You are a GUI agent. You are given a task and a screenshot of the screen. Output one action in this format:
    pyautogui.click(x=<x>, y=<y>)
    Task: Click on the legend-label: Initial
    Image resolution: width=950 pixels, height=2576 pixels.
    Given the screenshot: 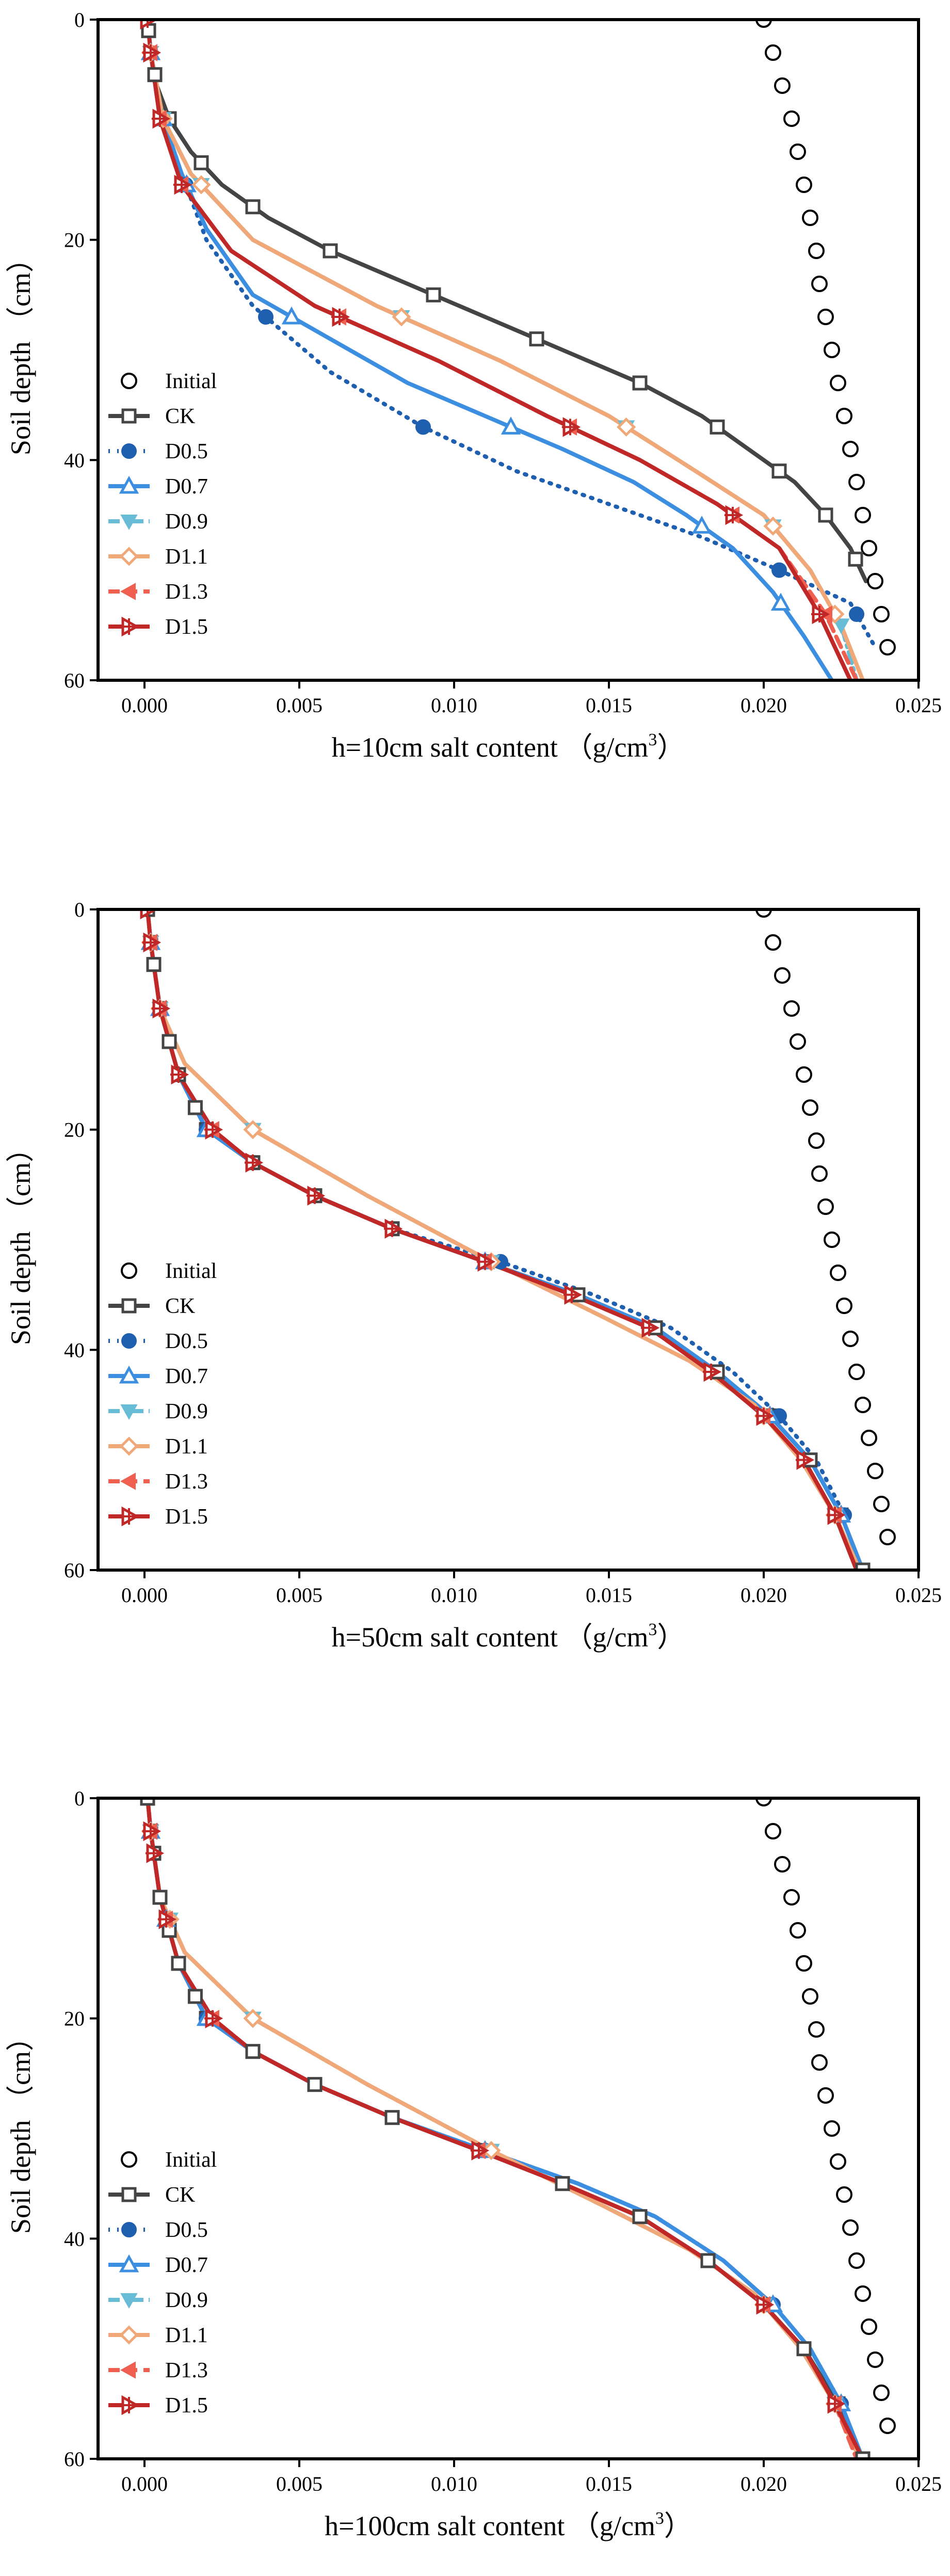 What is the action you would take?
    pyautogui.click(x=191, y=1271)
    